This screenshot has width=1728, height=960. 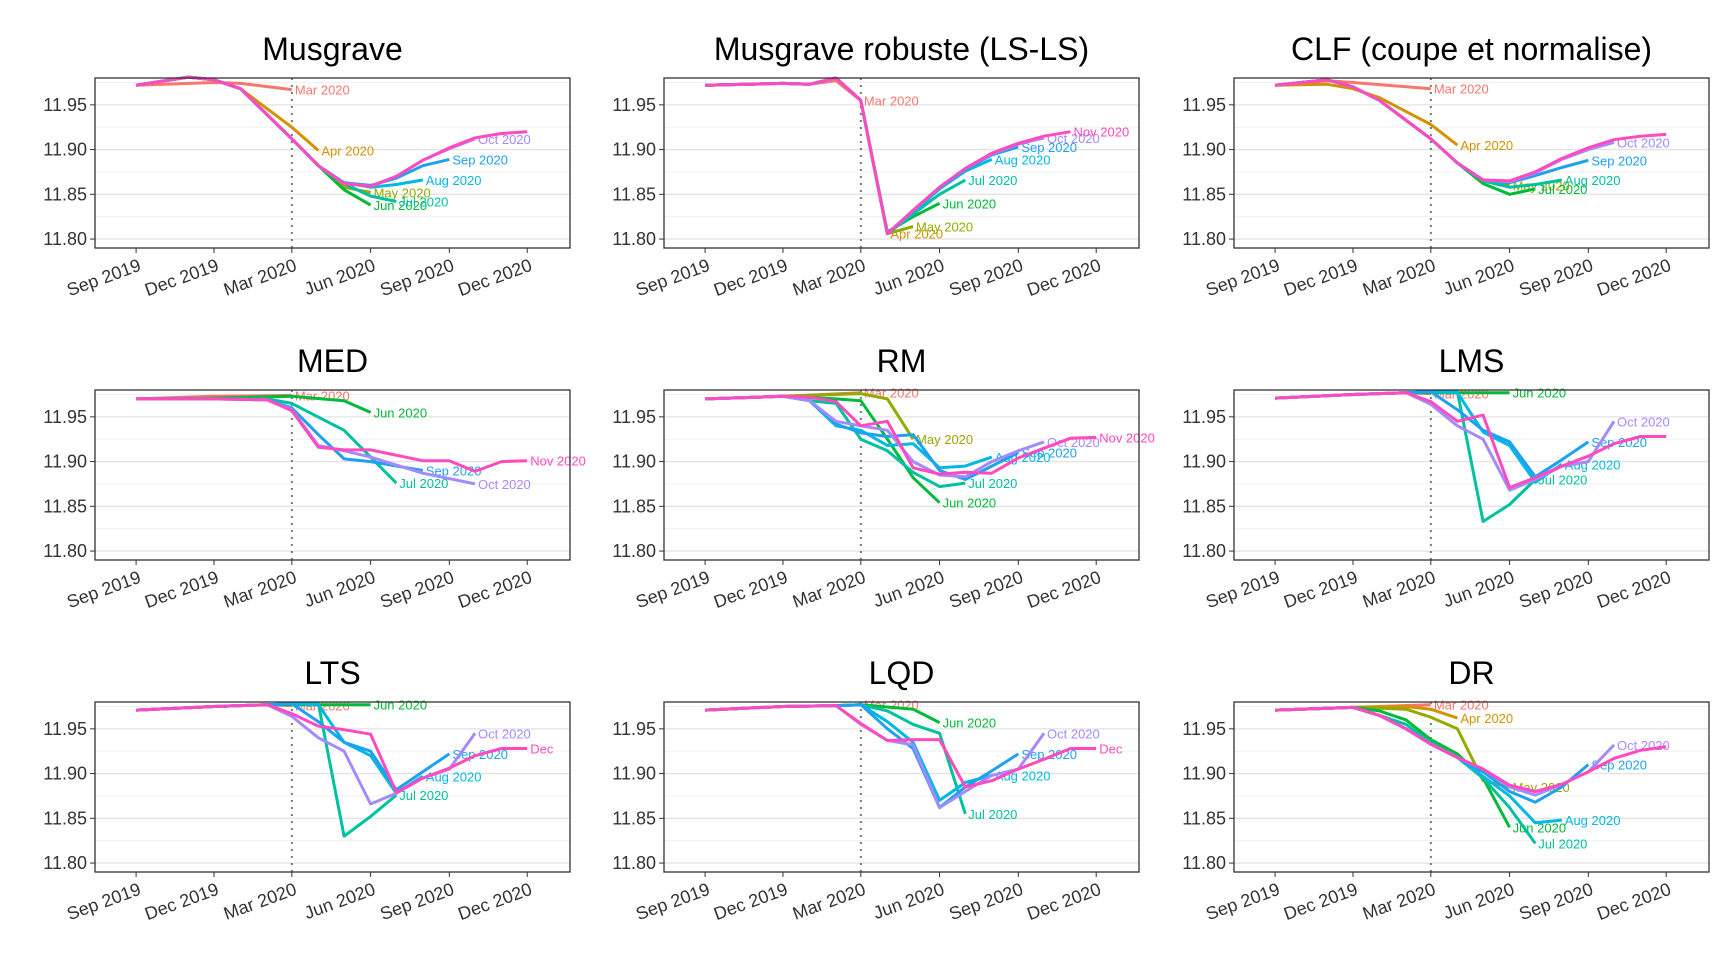 What do you see at coordinates (902, 673) in the screenshot?
I see `panel-title: LQD` at bounding box center [902, 673].